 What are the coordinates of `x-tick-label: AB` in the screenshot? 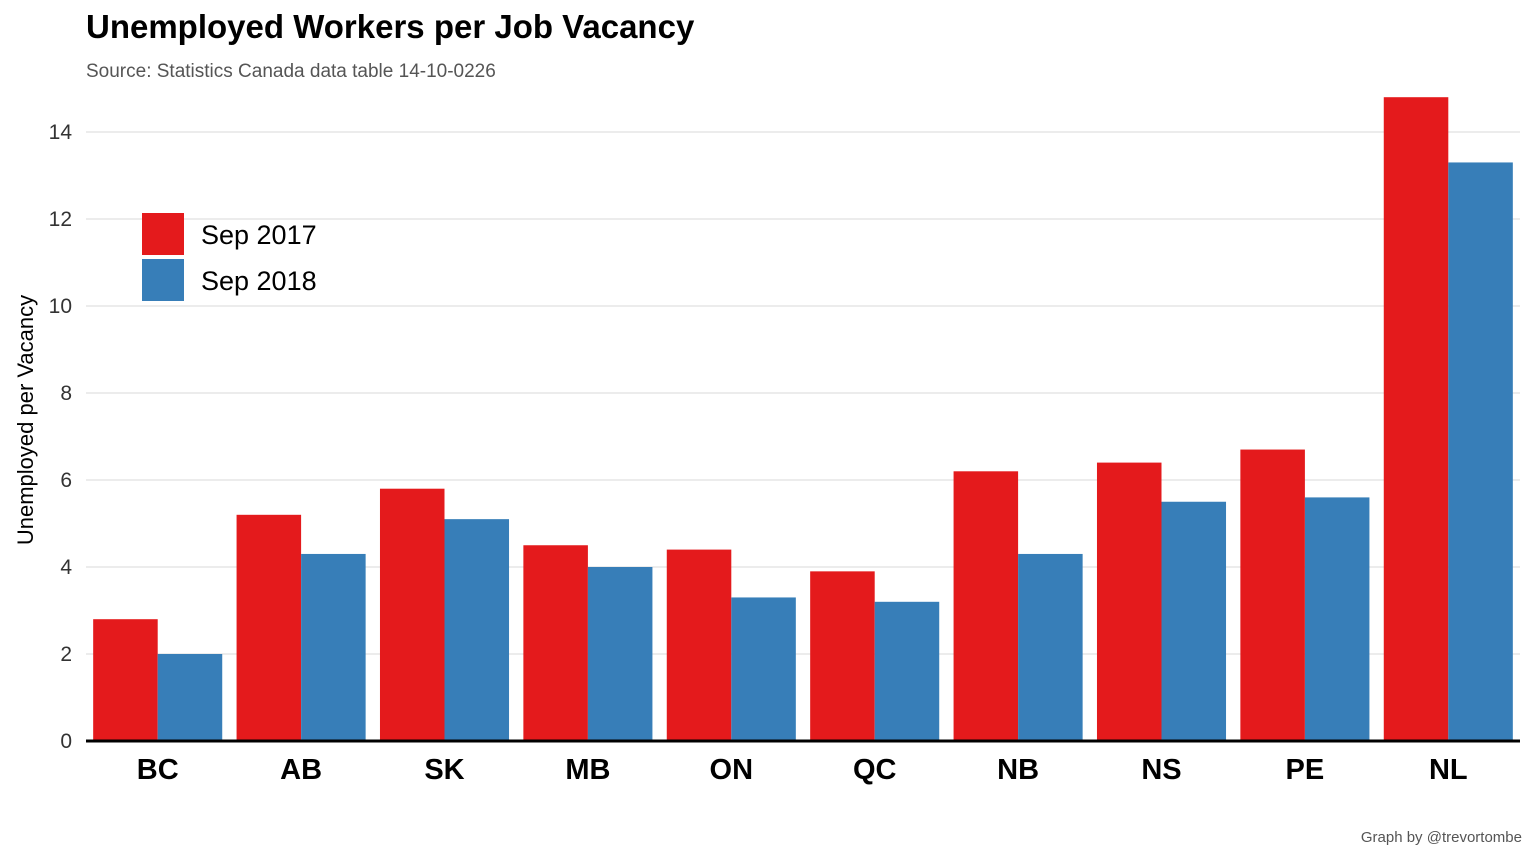 It's located at (301, 770).